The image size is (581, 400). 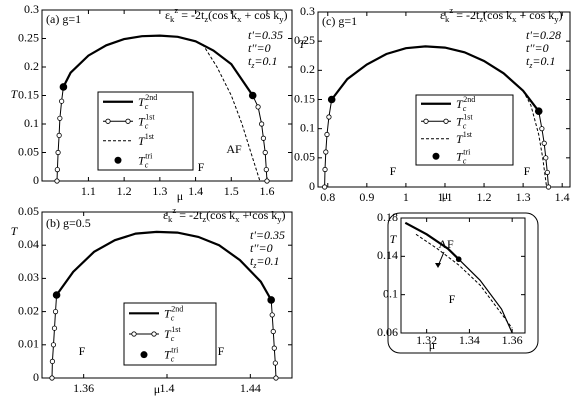 I want to click on formula-part: (cos, so click(x=217, y=215).